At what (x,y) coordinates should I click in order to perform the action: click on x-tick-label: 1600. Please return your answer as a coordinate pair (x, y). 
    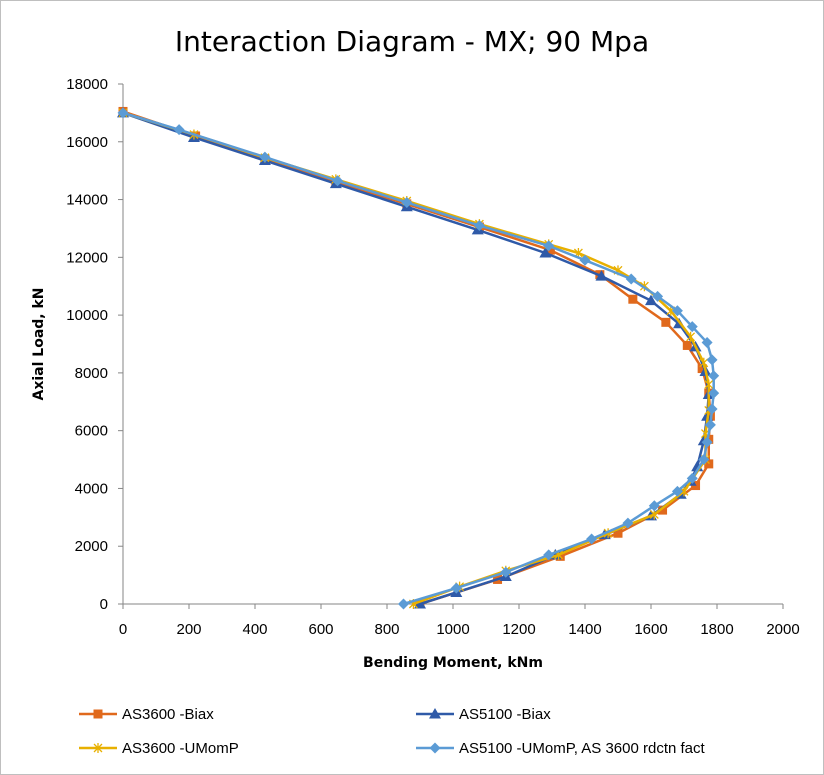
    Looking at the image, I should click on (650, 629).